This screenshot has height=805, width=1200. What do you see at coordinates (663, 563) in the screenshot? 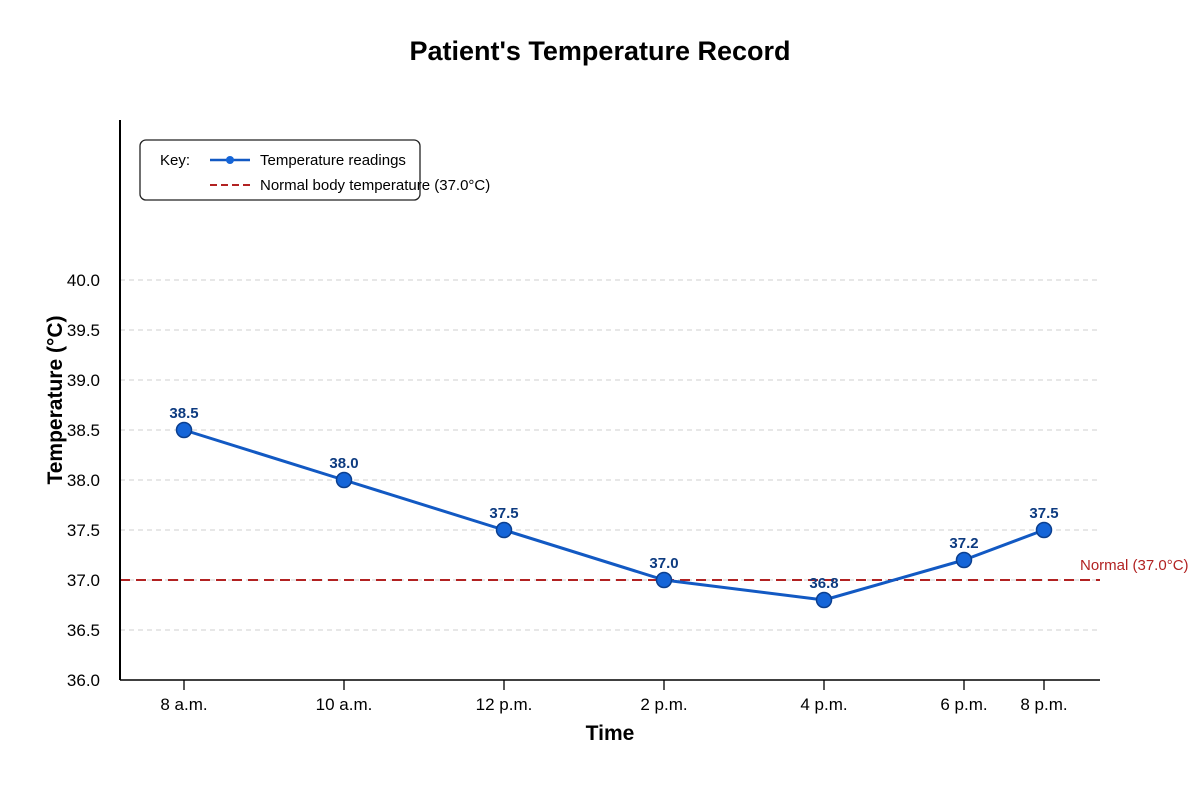
I see `data-label: 37.0` at bounding box center [663, 563].